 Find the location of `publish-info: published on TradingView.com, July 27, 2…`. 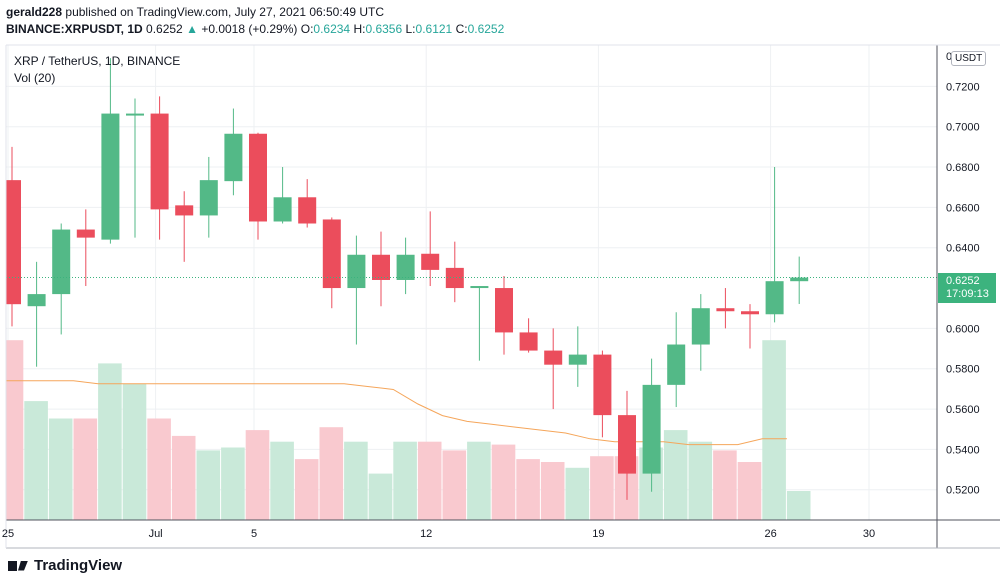

publish-info: published on TradingView.com, July 27, 2… is located at coordinates (225, 12).